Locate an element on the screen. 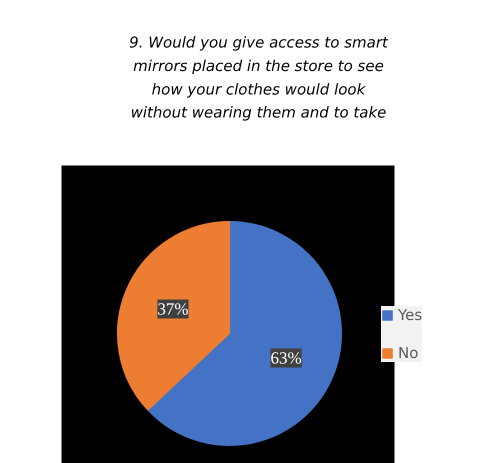 Image resolution: width=501 pixels, height=463 pixels. chart-title: 9. Would you give access to smart mirrors placed in the store to see how your clothes would look without wearing them and to take is located at coordinates (259, 78).